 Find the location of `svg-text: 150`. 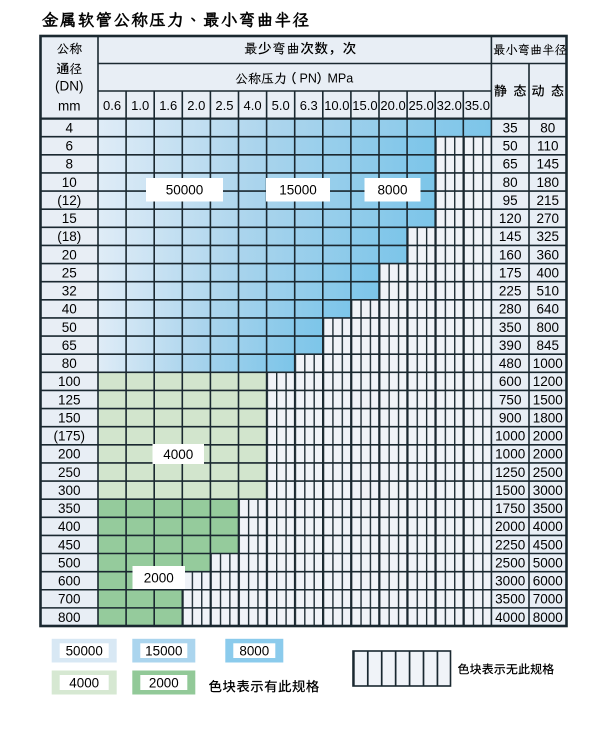

svg-text: 150 is located at coordinates (69, 417).